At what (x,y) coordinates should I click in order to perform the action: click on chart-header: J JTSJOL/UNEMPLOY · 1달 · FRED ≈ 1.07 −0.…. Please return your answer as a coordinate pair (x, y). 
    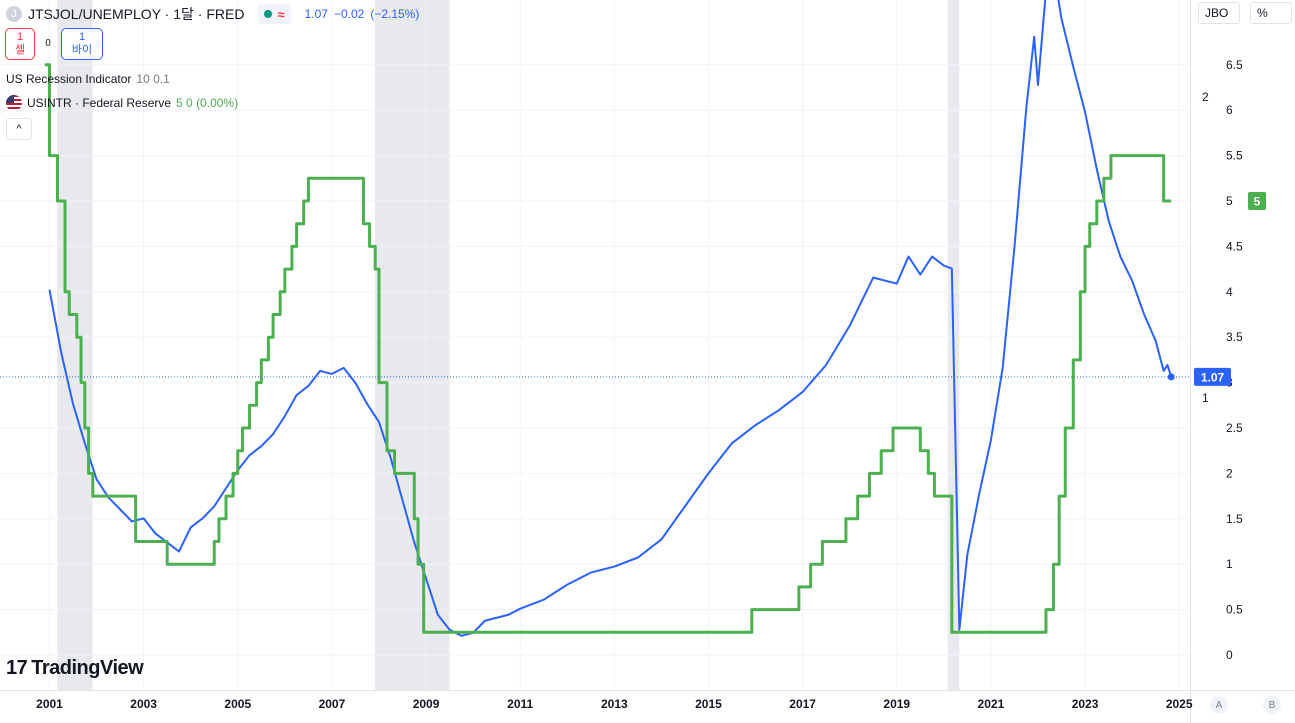
    Looking at the image, I should click on (212, 14).